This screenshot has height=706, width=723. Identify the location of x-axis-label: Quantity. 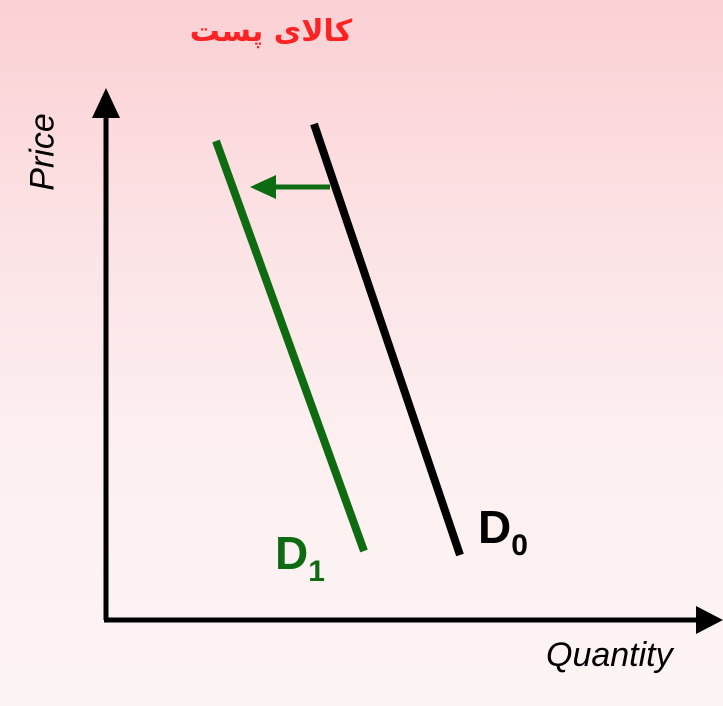
(609, 655).